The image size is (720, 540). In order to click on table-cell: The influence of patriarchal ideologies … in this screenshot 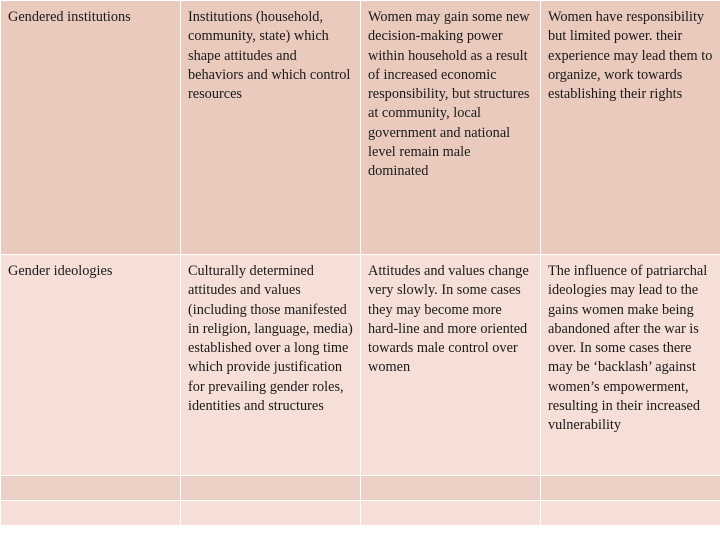, I will do `click(630, 365)`.